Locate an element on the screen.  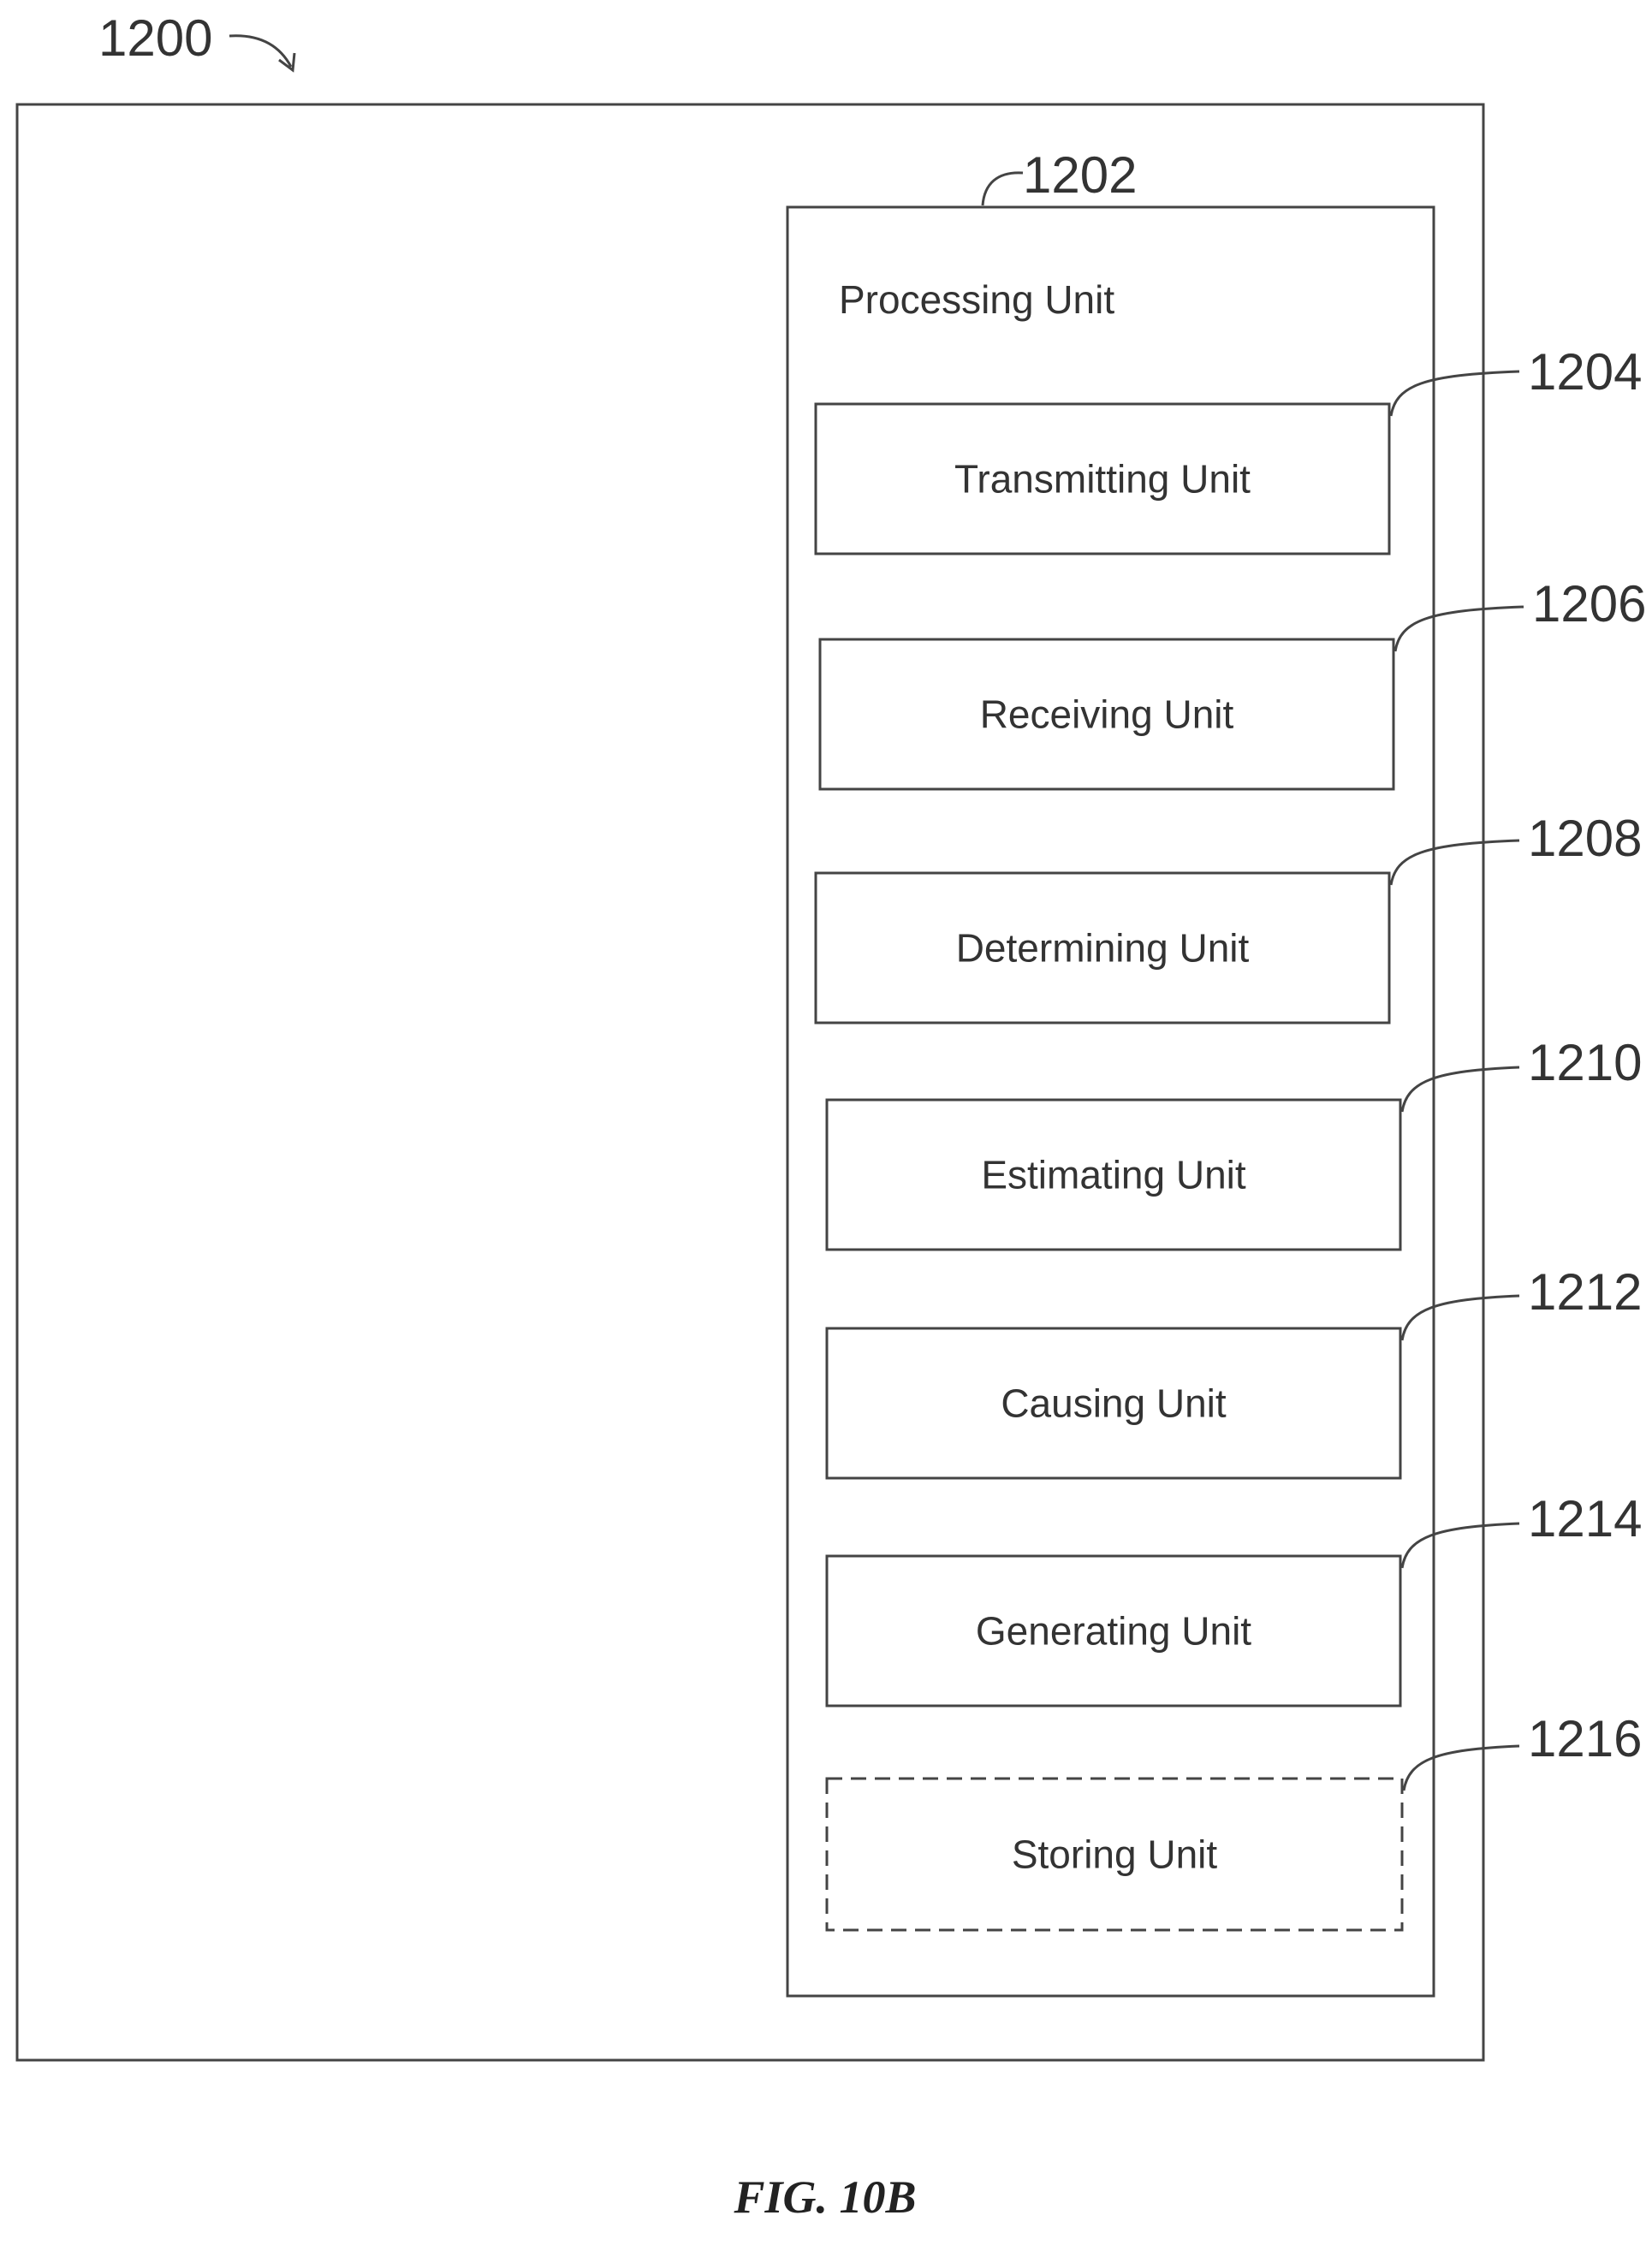
unit-ref-number: 1206 is located at coordinates (1589, 604).